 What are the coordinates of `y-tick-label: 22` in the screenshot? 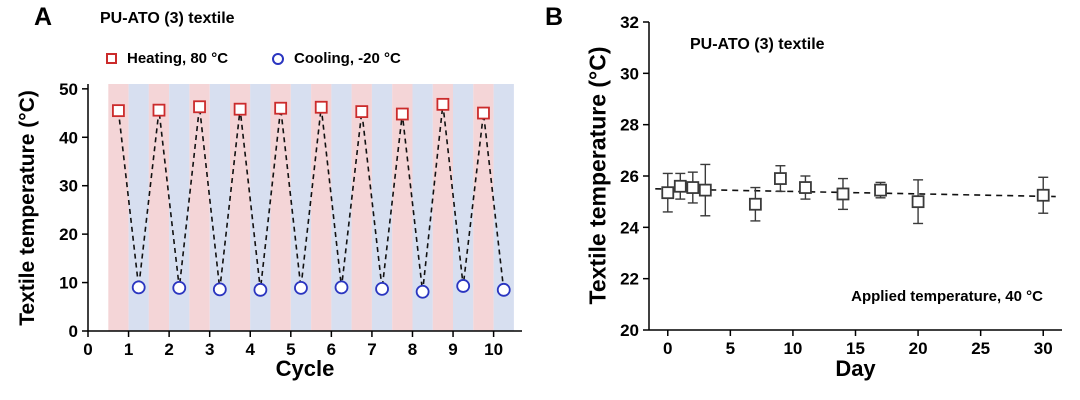 It's located at (629, 279).